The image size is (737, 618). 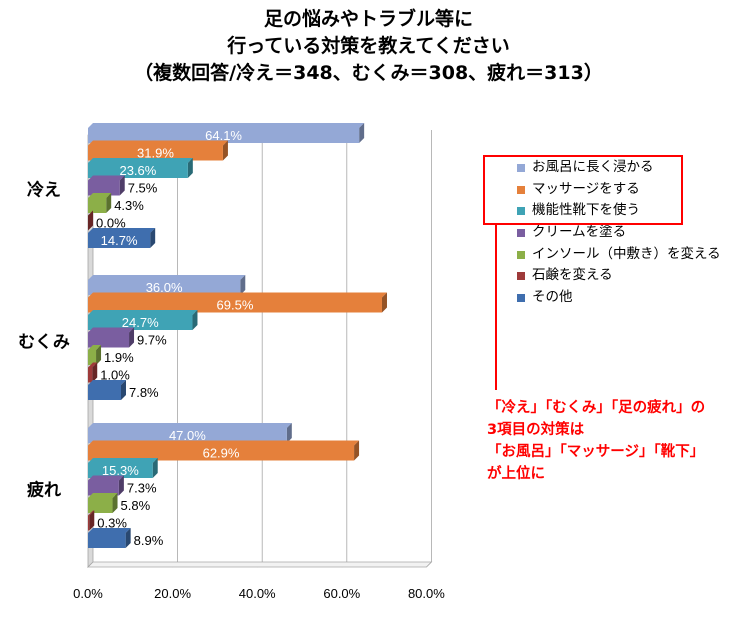 I want to click on data-label: 31.9%, so click(x=155, y=153).